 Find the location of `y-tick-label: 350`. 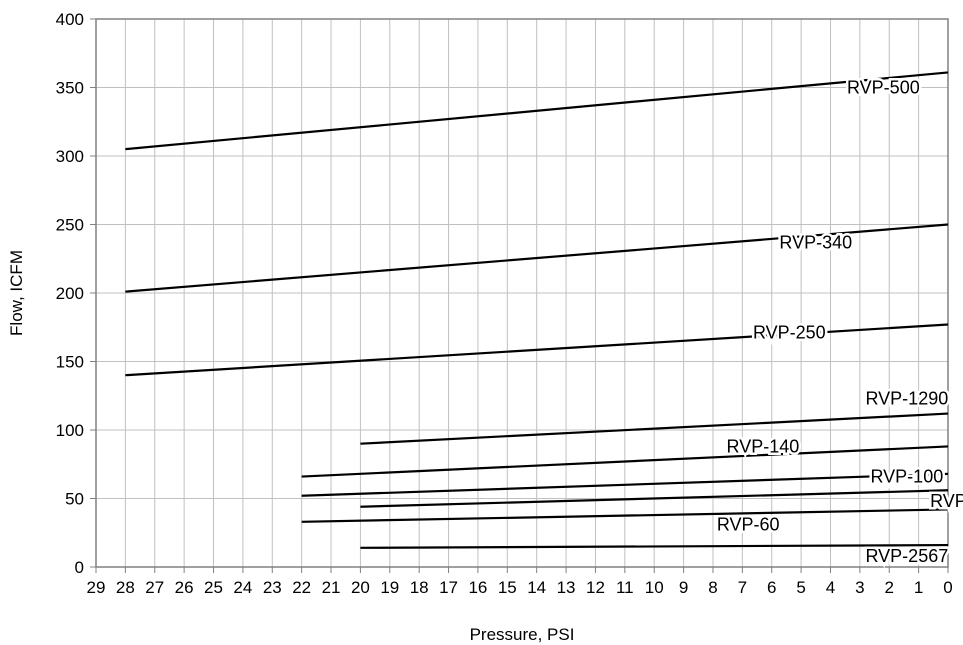

y-tick-label: 350 is located at coordinates (70, 88).